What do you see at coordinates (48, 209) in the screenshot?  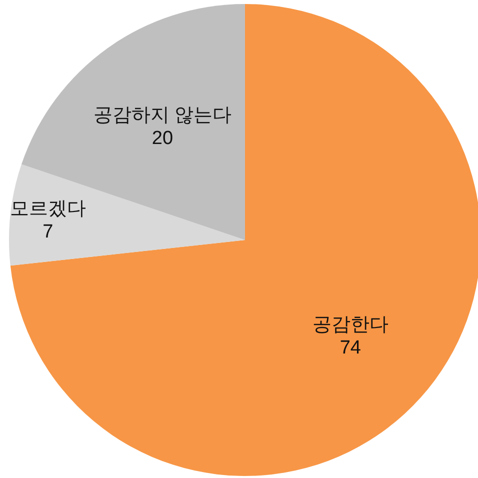 I see `slice-label: 모르겠다` at bounding box center [48, 209].